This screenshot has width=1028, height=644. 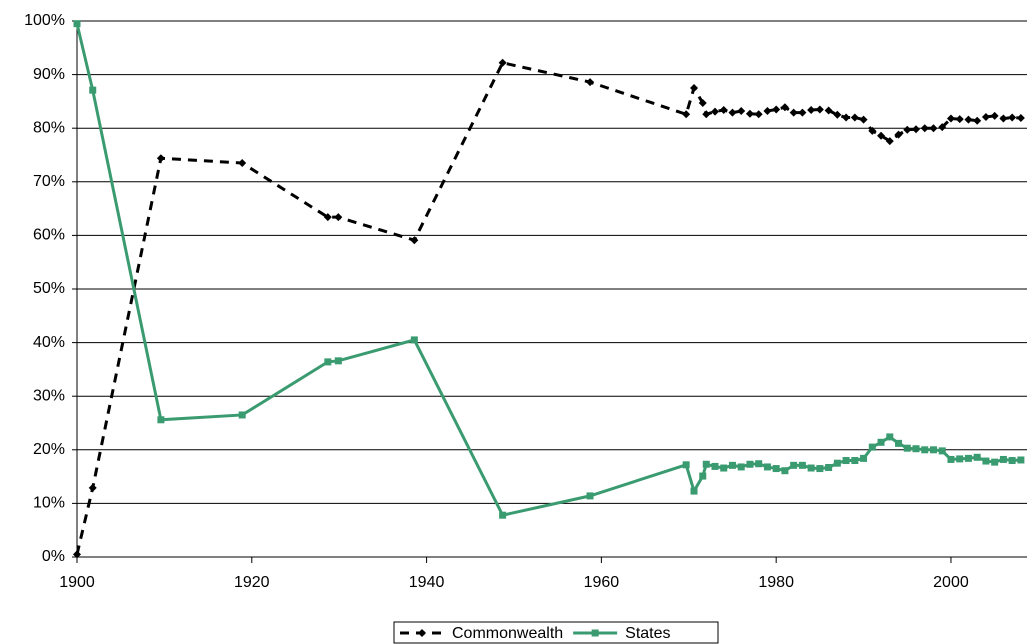 I want to click on y-tick-label: 10%, so click(x=49, y=503).